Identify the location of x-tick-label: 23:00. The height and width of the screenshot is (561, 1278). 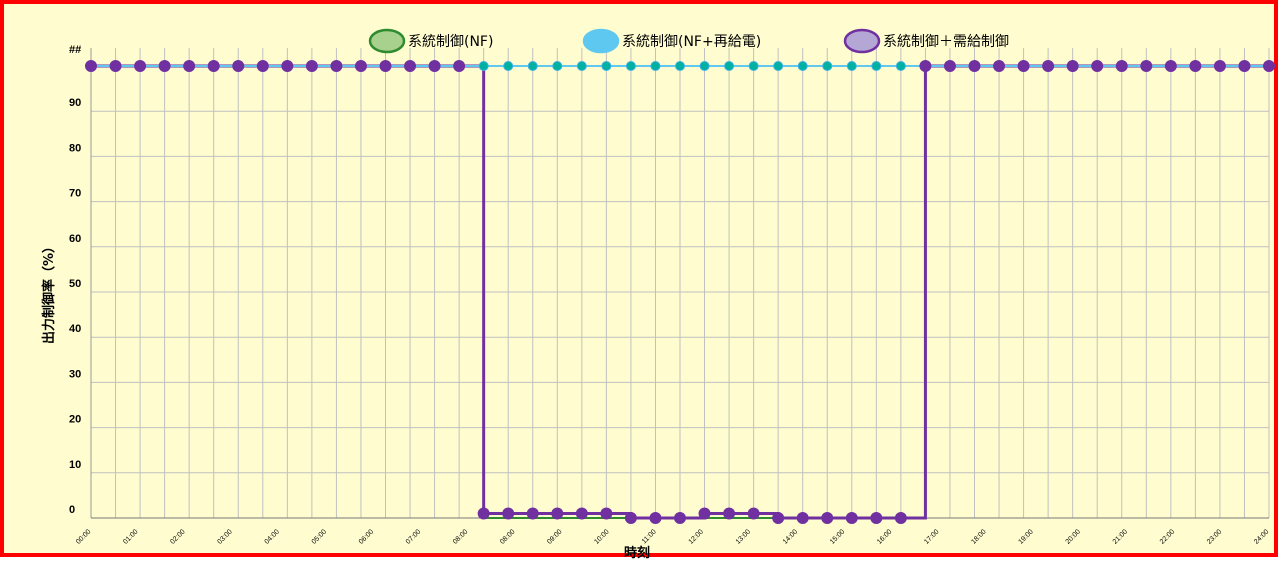
(1214, 536).